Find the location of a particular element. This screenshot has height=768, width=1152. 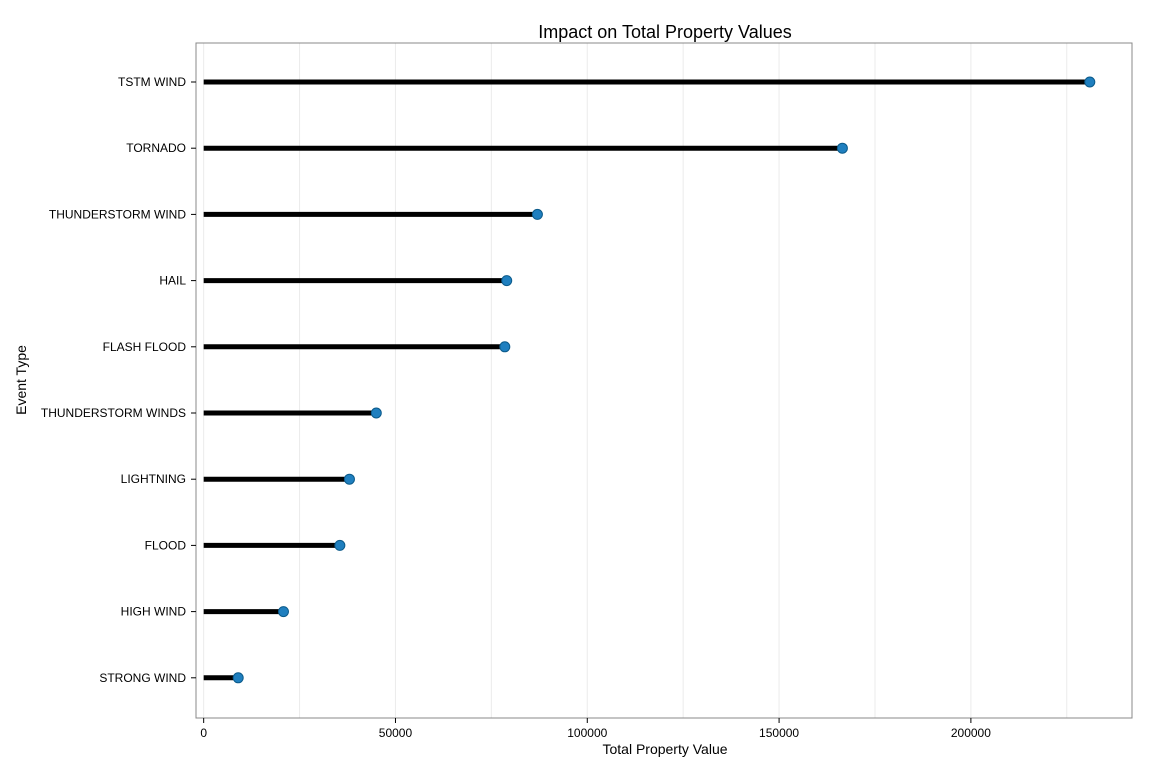

y-tick-label: STRONG WIND is located at coordinates (142, 678).